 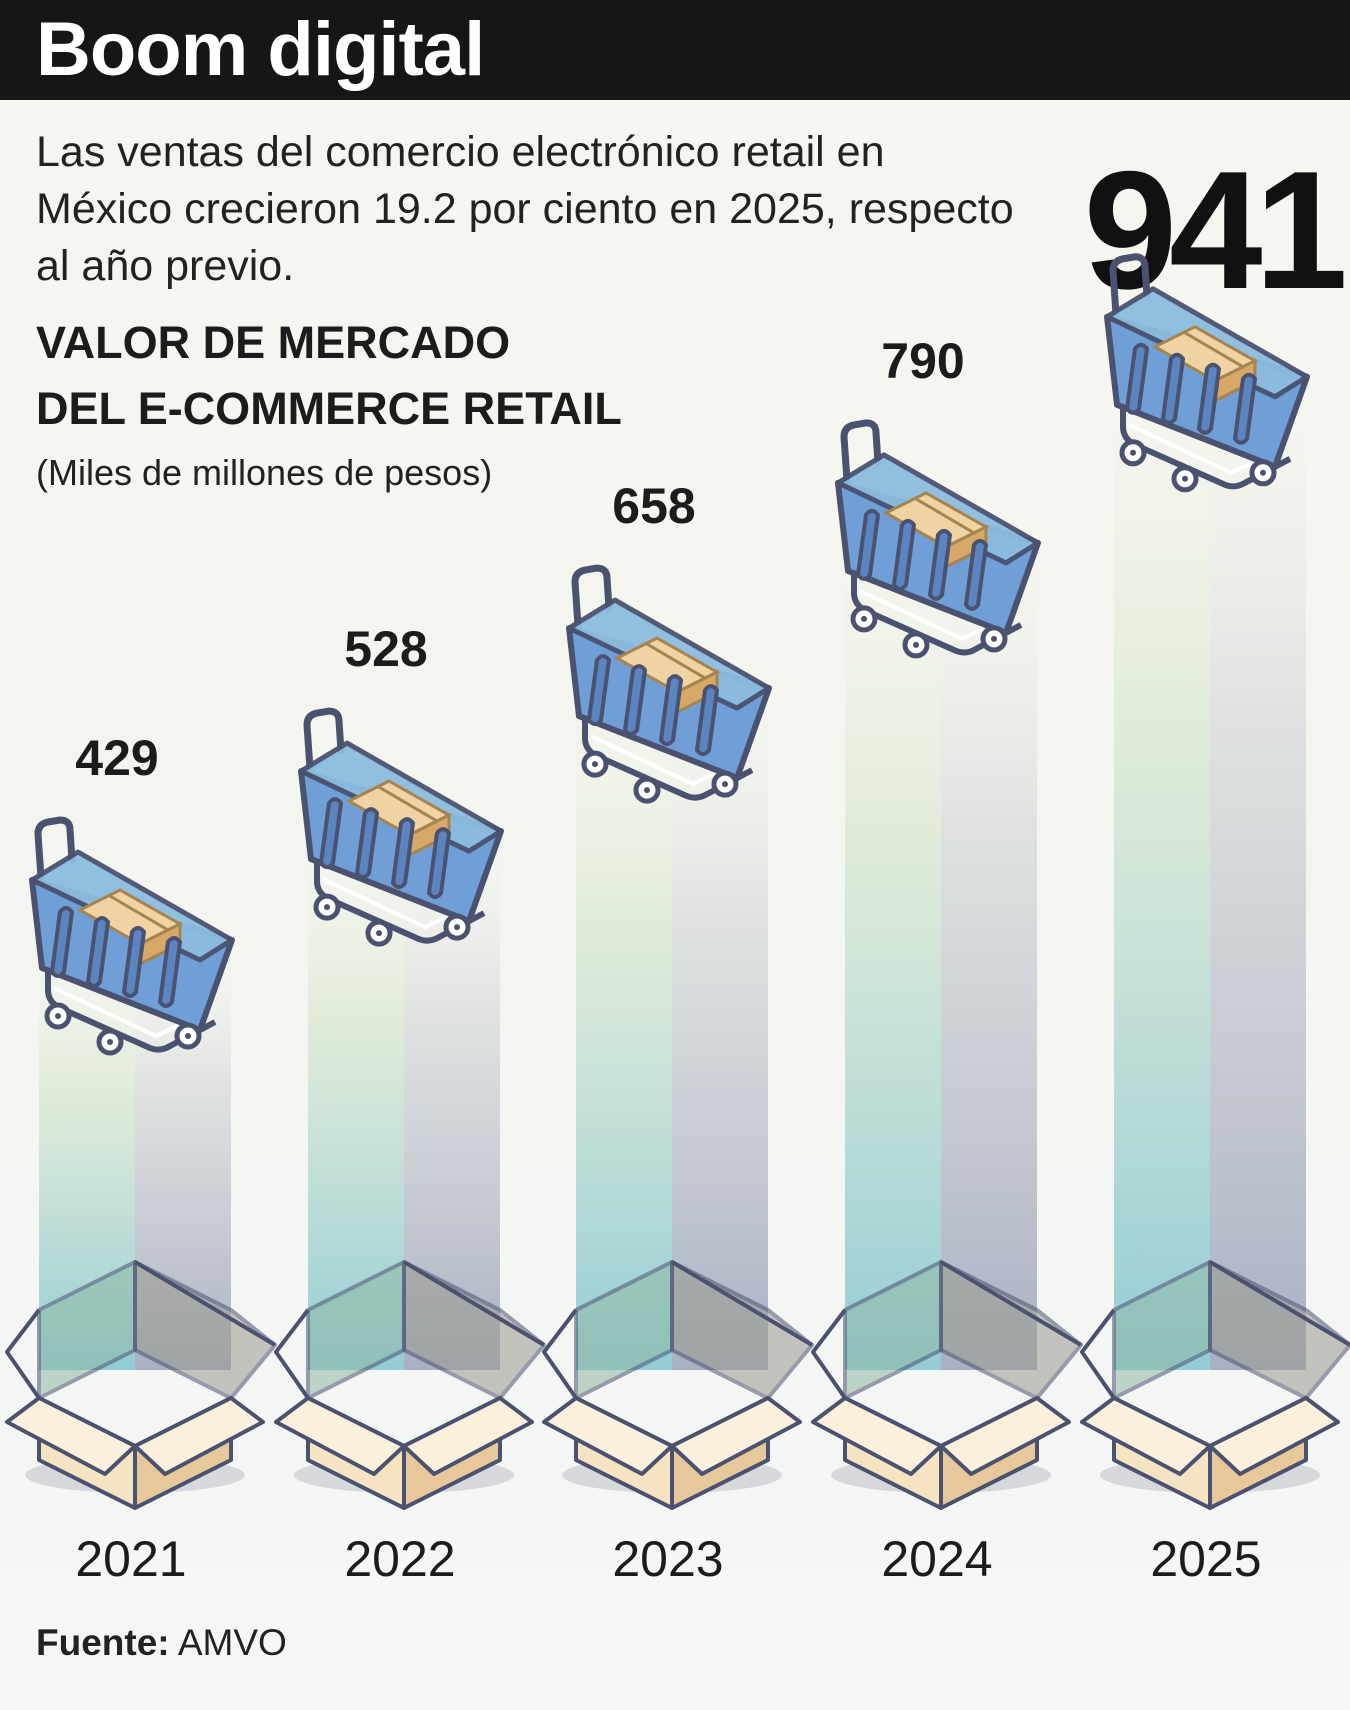 What do you see at coordinates (893, 956) in the screenshot?
I see `bar-beam-left-2024` at bounding box center [893, 956].